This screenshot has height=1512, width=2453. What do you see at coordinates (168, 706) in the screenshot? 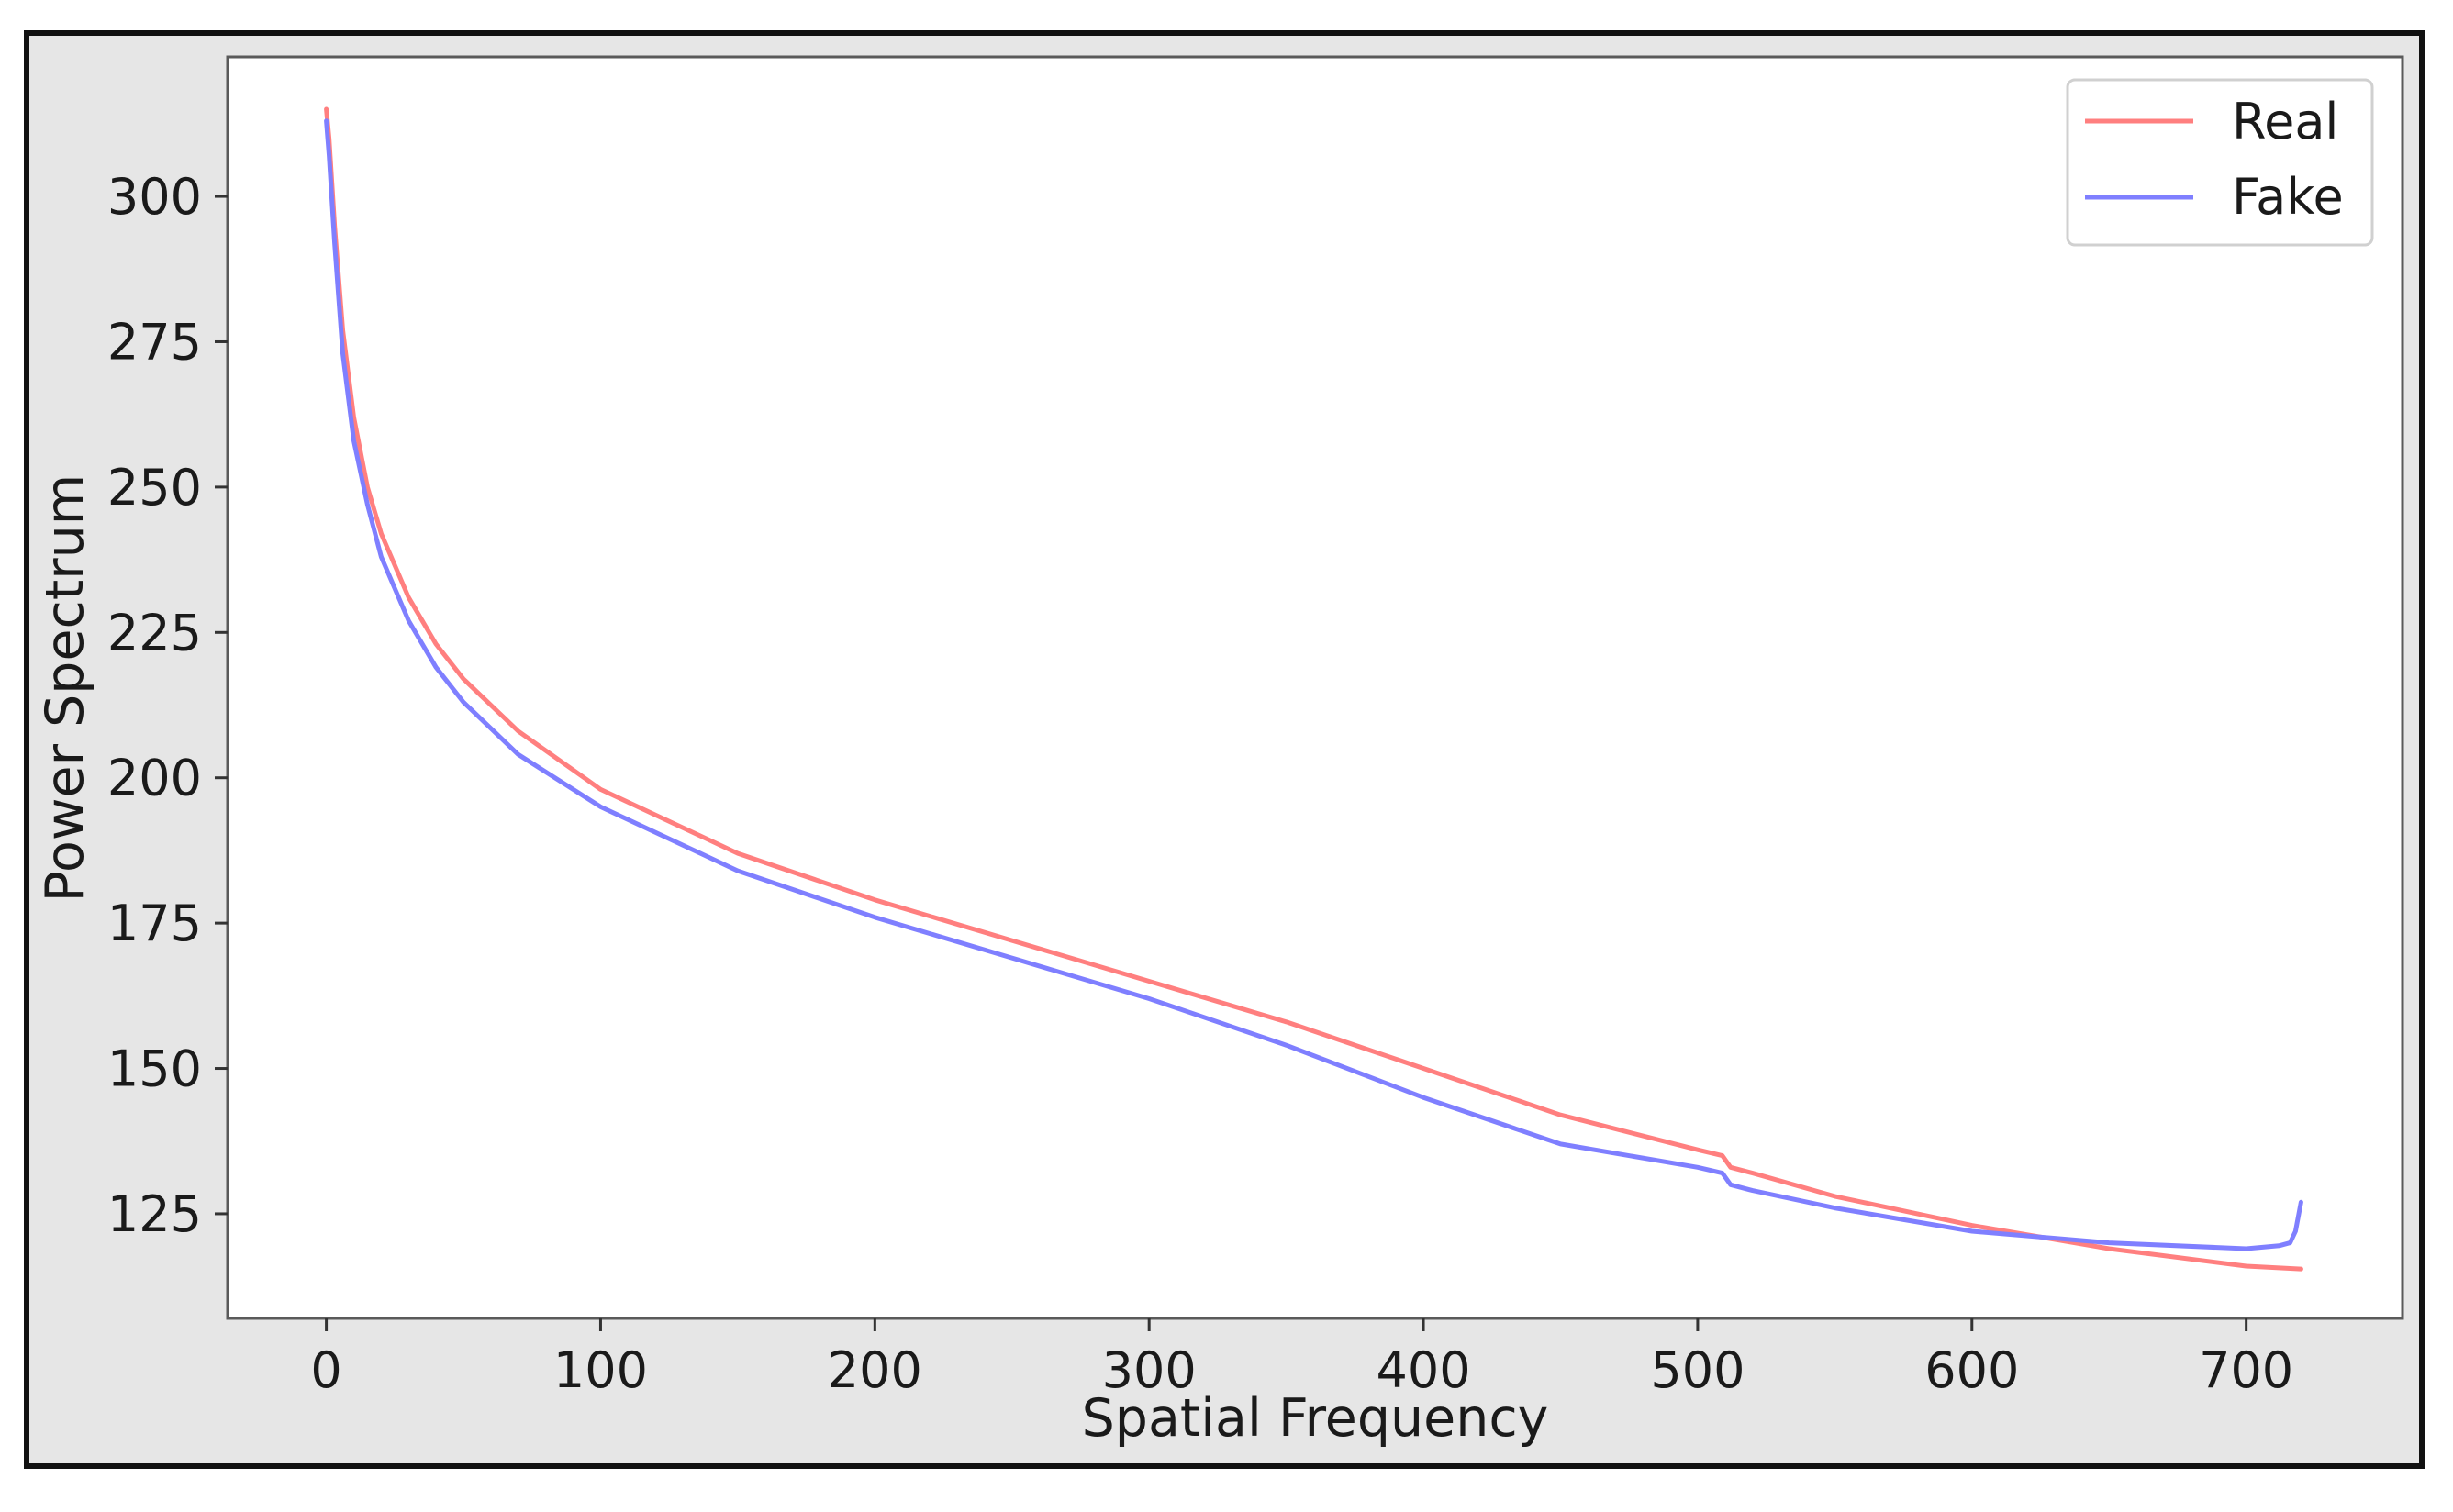
I see `y-axis: 125 150 175 200 225 250 275 300` at bounding box center [168, 706].